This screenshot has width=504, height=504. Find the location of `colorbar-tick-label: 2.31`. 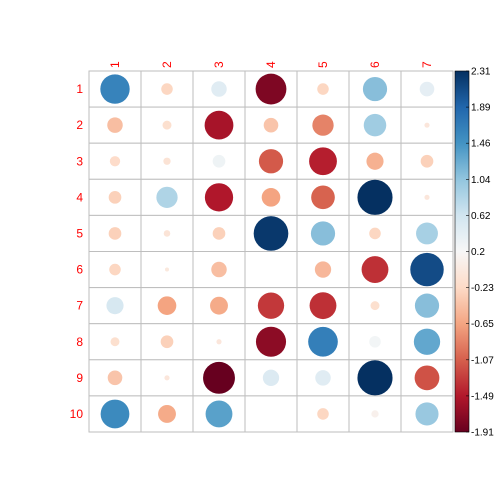

colorbar-tick-label: 2.31 is located at coordinates (481, 72).